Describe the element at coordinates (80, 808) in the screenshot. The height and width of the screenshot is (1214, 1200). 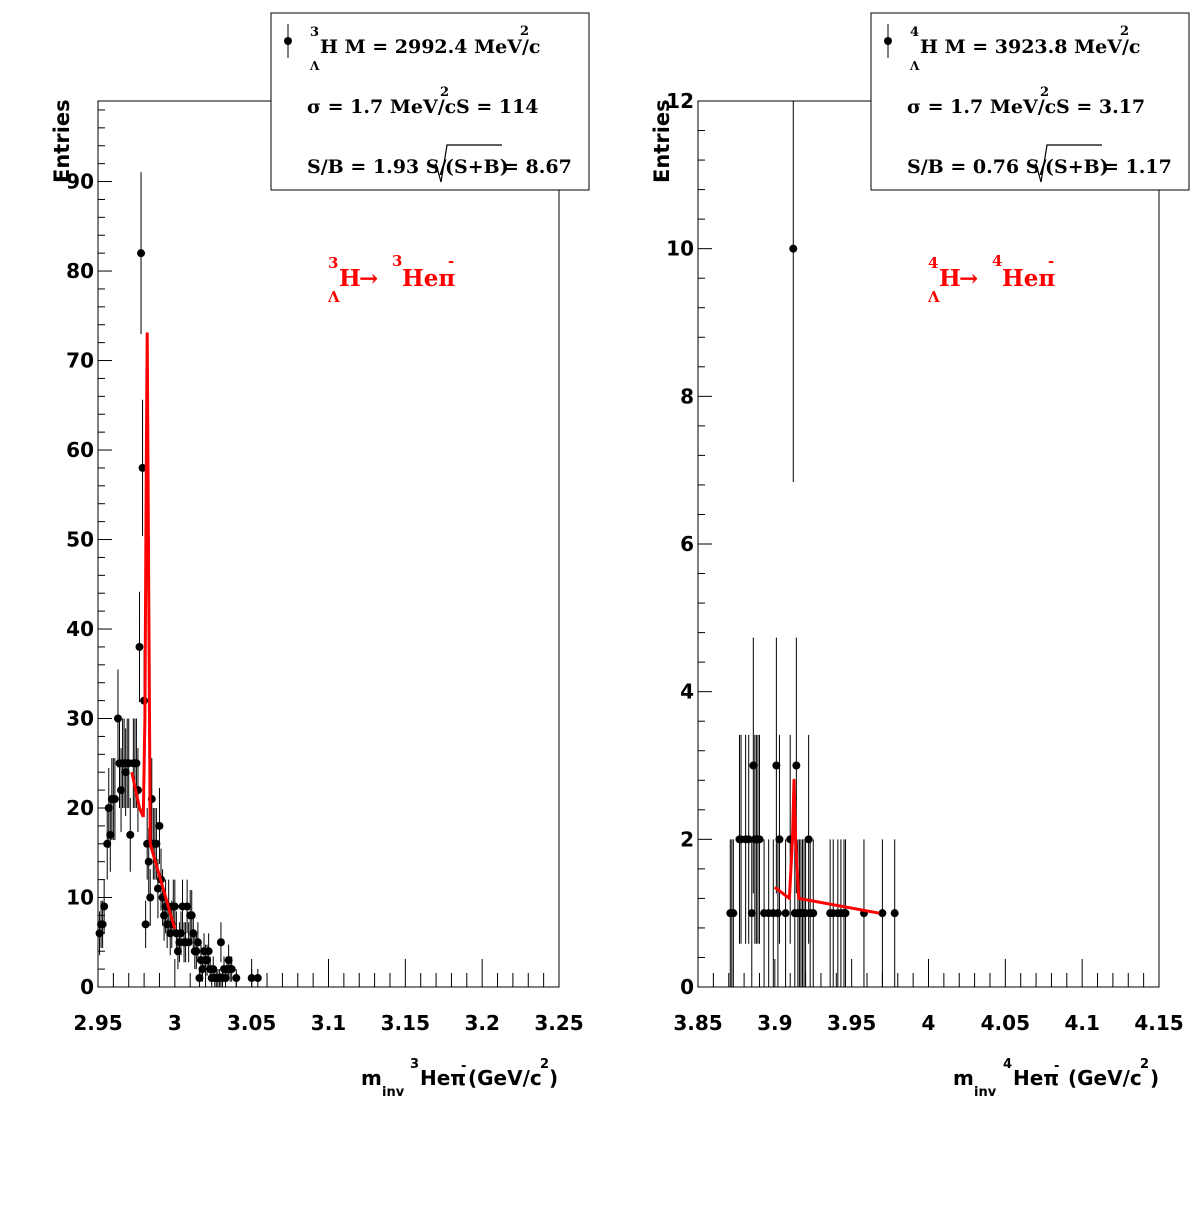
I see `y-tick-label: 20` at that location.